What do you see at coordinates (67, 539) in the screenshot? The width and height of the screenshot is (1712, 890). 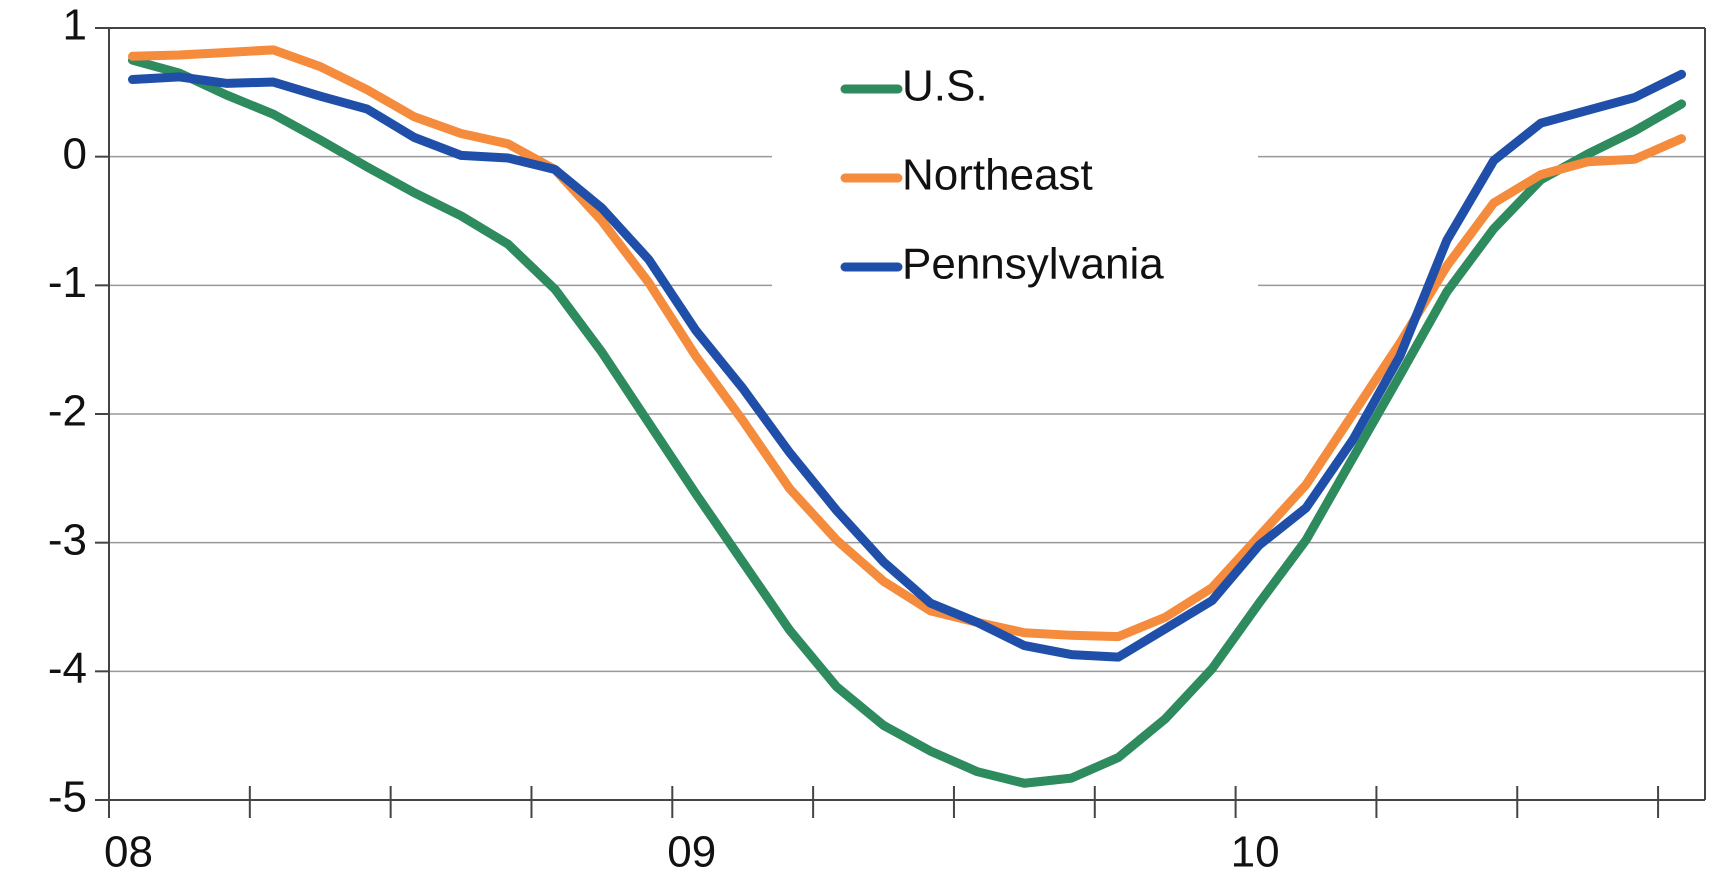 I see `y-tick-label: -3` at bounding box center [67, 539].